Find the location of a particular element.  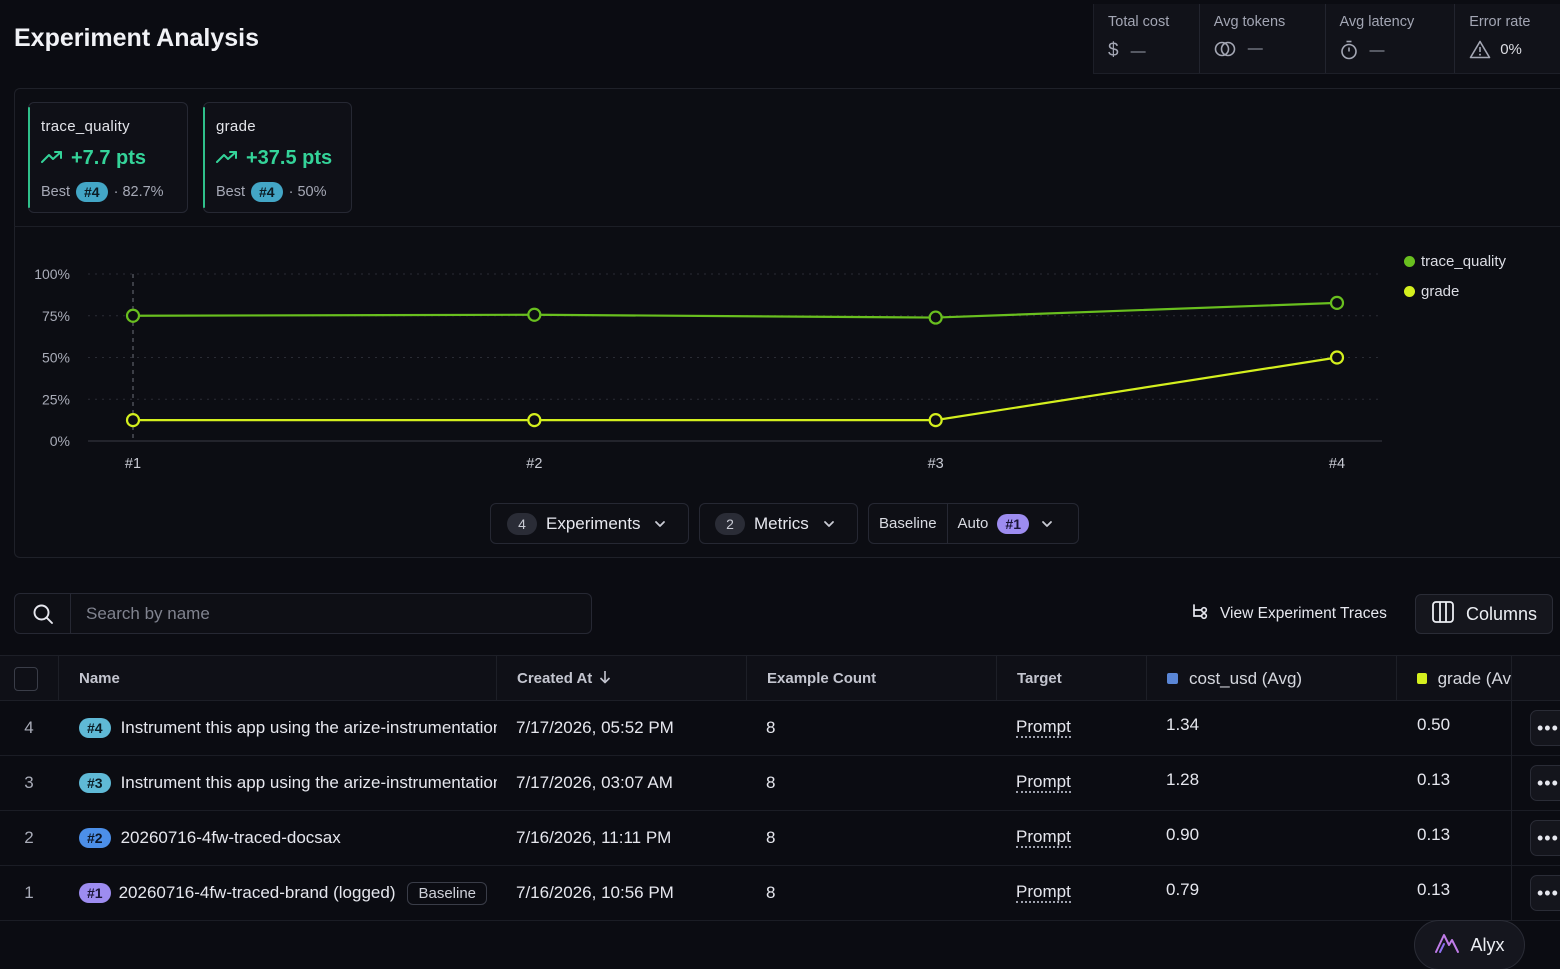

dollar-icon: $ is located at coordinates (1113, 50).